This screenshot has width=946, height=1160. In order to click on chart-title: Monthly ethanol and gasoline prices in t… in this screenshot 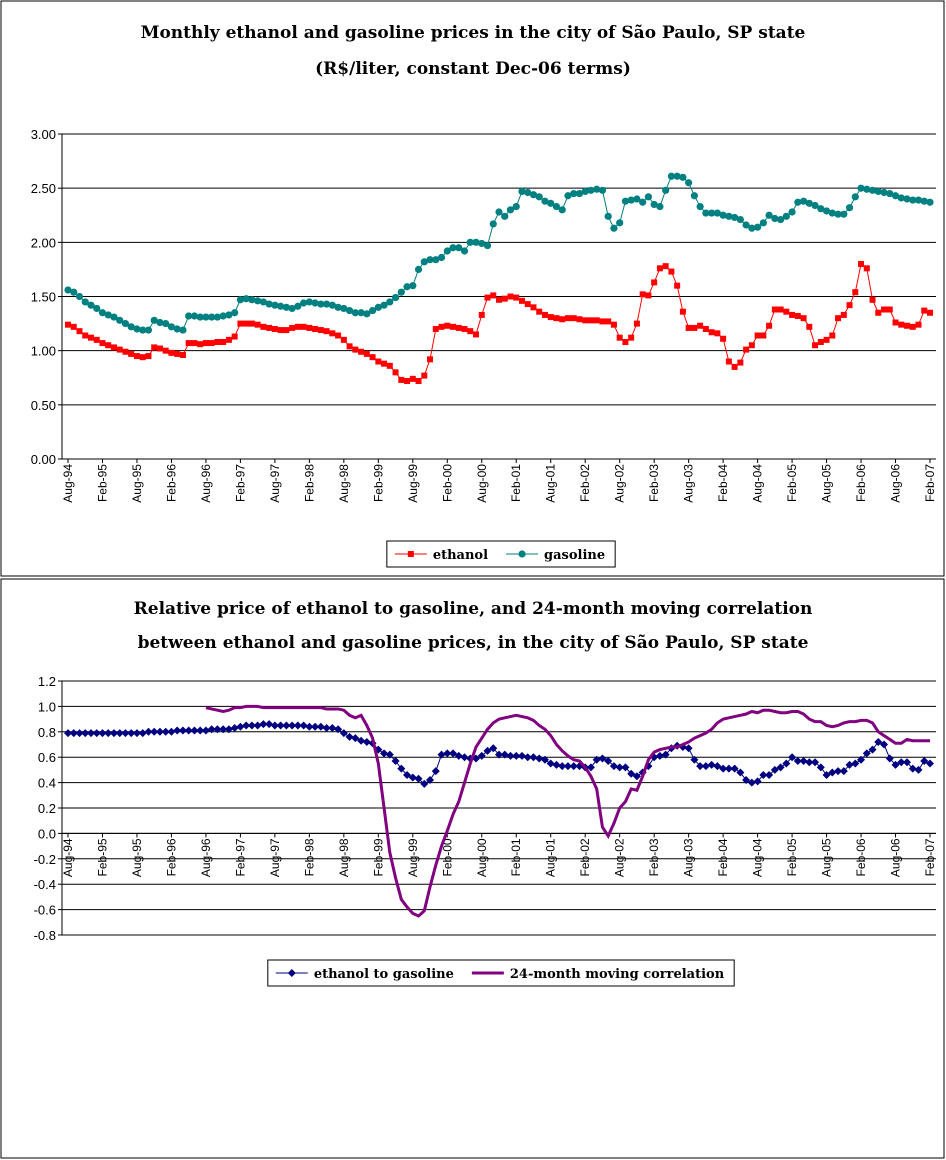, I will do `click(473, 33)`.